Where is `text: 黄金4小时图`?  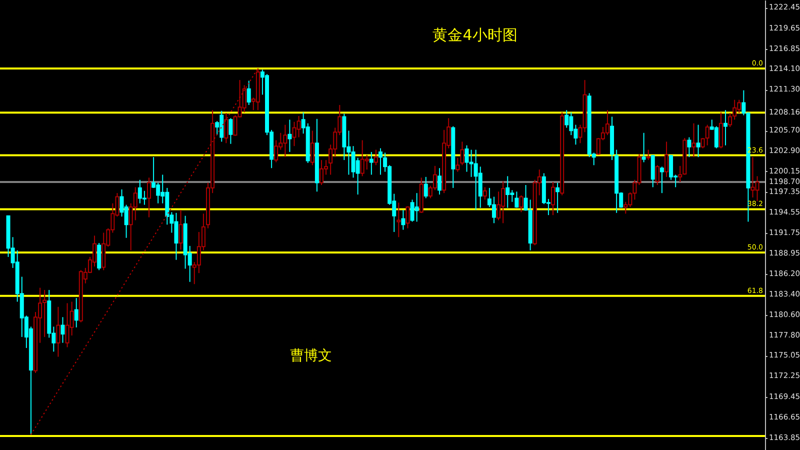
text: 黄金4小时图 is located at coordinates (475, 35).